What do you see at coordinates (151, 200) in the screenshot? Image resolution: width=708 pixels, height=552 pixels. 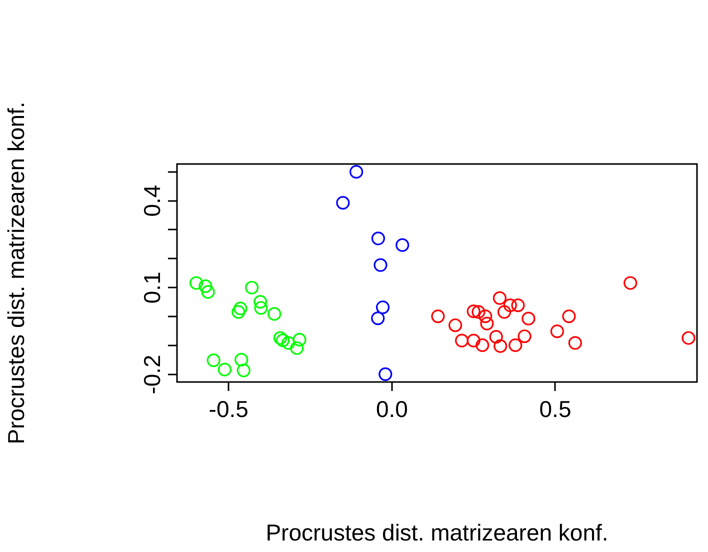 I see `y-tick-label: 0.4` at bounding box center [151, 200].